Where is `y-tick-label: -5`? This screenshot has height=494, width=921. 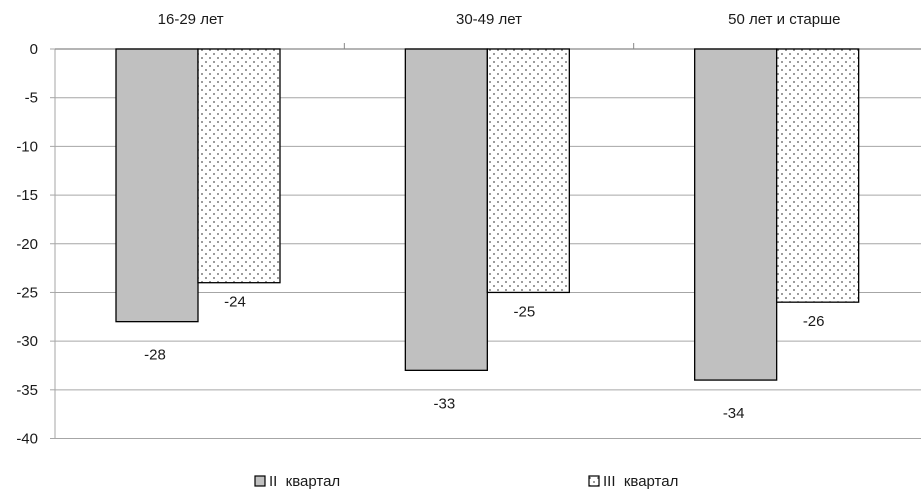
y-tick-label: -5 is located at coordinates (31, 98).